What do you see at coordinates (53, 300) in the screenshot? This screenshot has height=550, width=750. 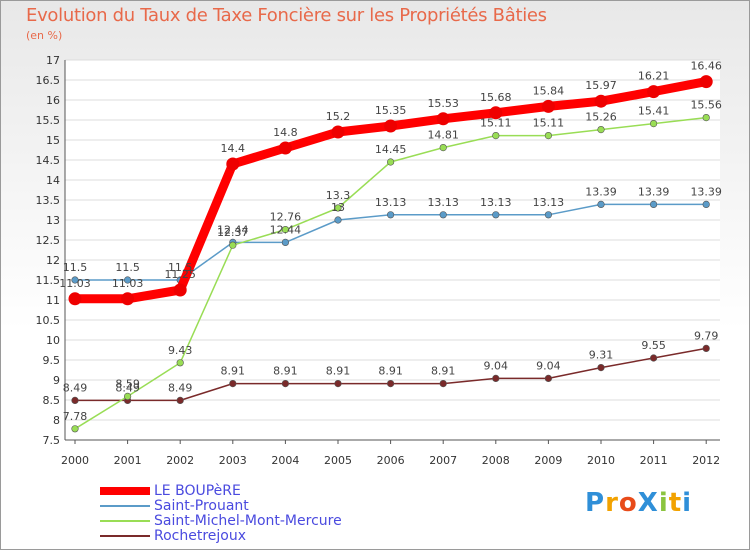 I see `y-tick-label: 11` at bounding box center [53, 300].